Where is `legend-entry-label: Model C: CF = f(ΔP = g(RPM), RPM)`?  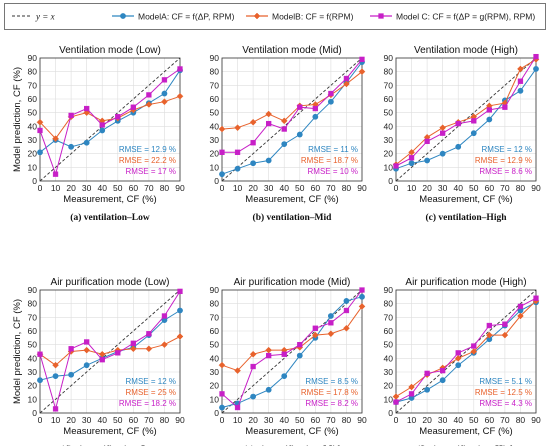 legend-entry-label: Model C: CF = f(ΔP = g(RPM), RPM) is located at coordinates (465, 17).